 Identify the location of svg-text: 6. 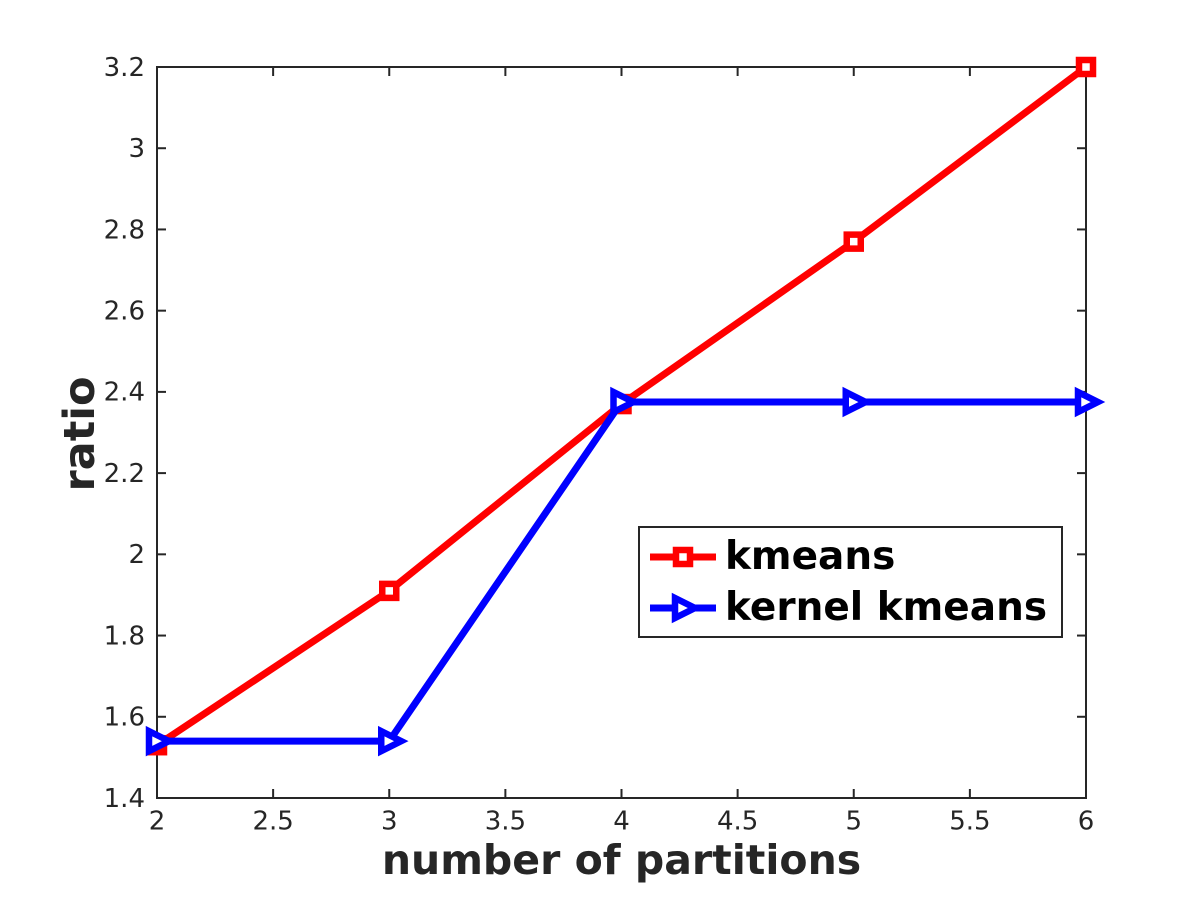
(1086, 821).